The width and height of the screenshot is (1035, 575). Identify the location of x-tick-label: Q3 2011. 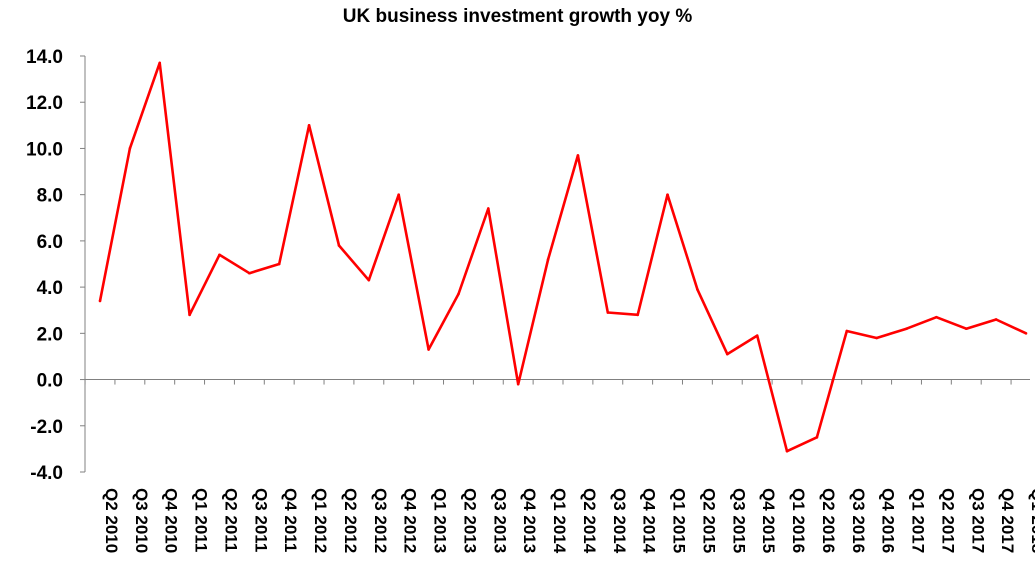
(260, 520).